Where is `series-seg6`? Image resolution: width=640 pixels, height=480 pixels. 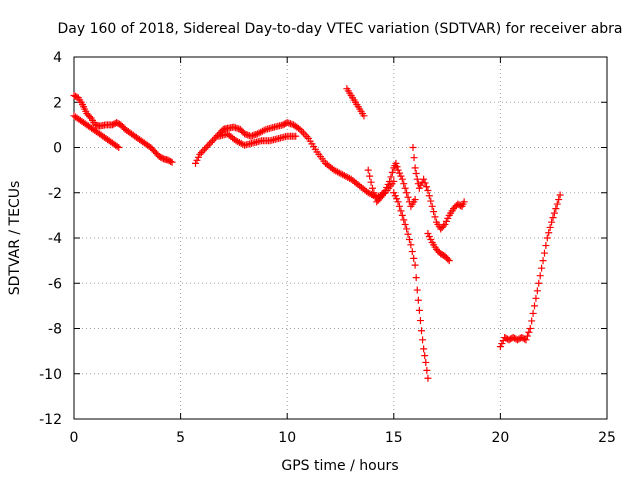 series-seg6 is located at coordinates (391, 184).